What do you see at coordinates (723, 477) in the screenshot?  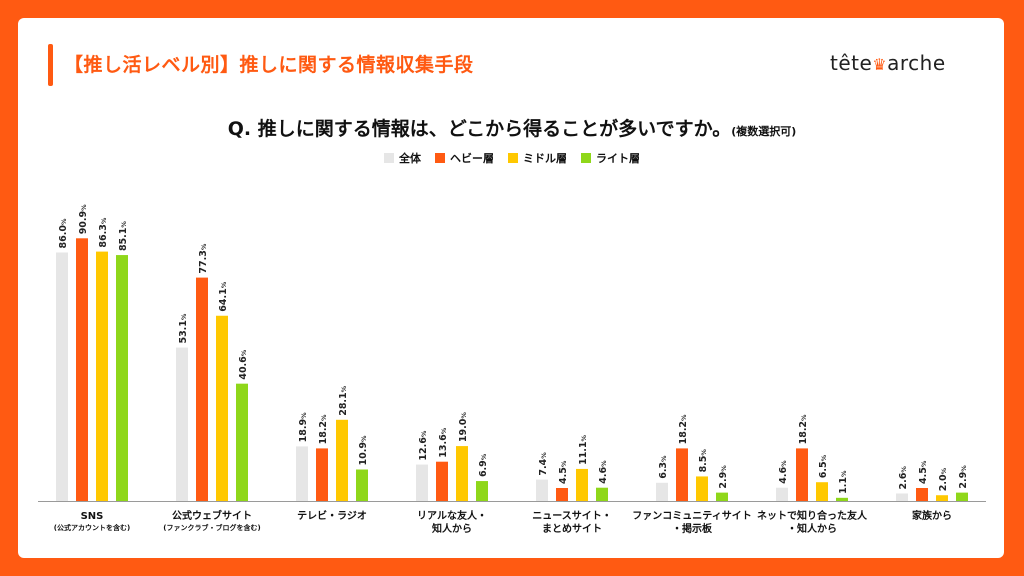 I see `data-label-light-5: 2.9%` at bounding box center [723, 477].